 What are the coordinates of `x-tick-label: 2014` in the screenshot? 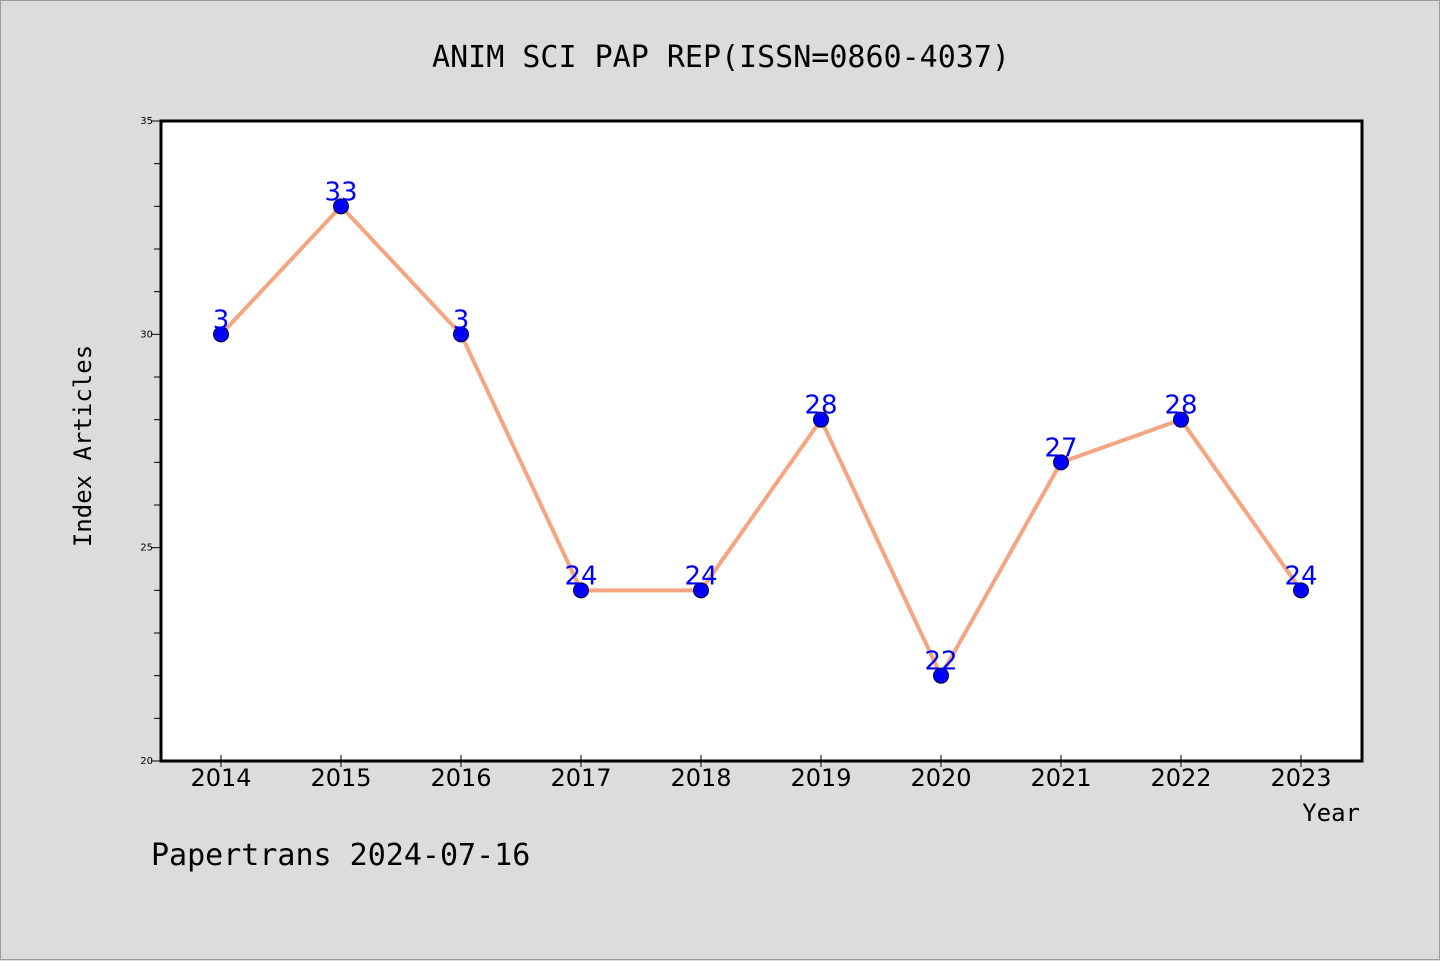 It's located at (220, 778).